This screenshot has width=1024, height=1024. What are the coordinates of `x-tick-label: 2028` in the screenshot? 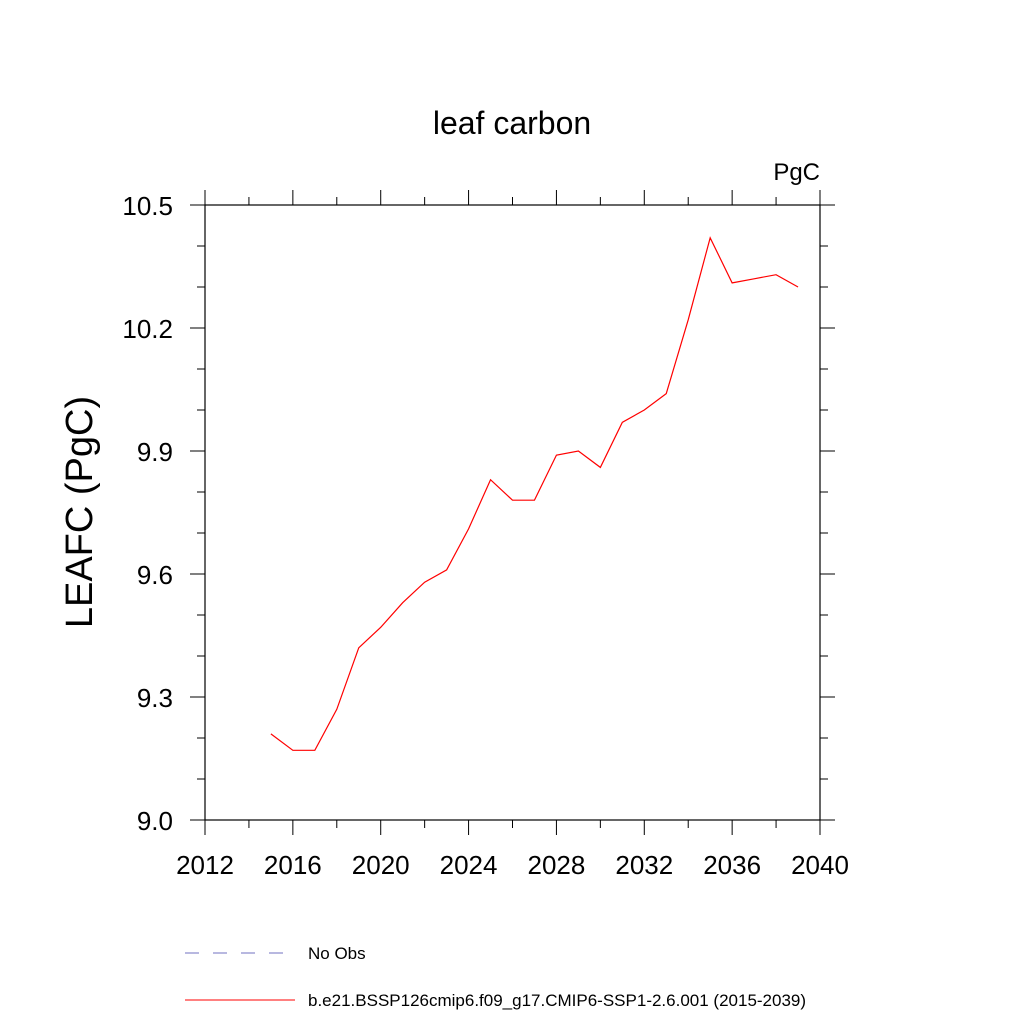 It's located at (557, 865).